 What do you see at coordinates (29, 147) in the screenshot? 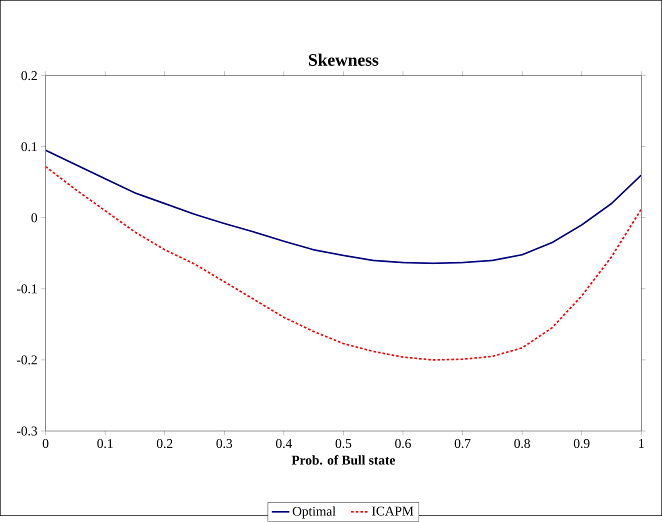
I see `y-tick-label: 0.1` at bounding box center [29, 147].